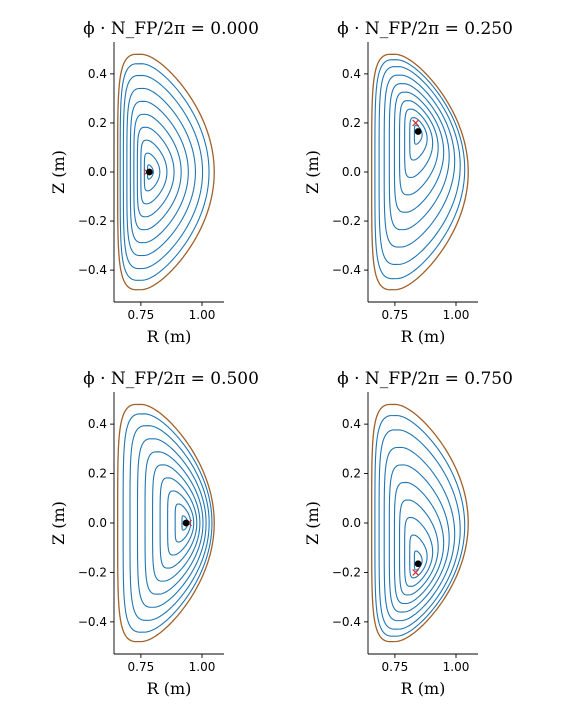 The image size is (576, 720). Describe the element at coordinates (425, 379) in the screenshot. I see `panel-title: ϕ · N_FP/2π = 0.750` at that location.